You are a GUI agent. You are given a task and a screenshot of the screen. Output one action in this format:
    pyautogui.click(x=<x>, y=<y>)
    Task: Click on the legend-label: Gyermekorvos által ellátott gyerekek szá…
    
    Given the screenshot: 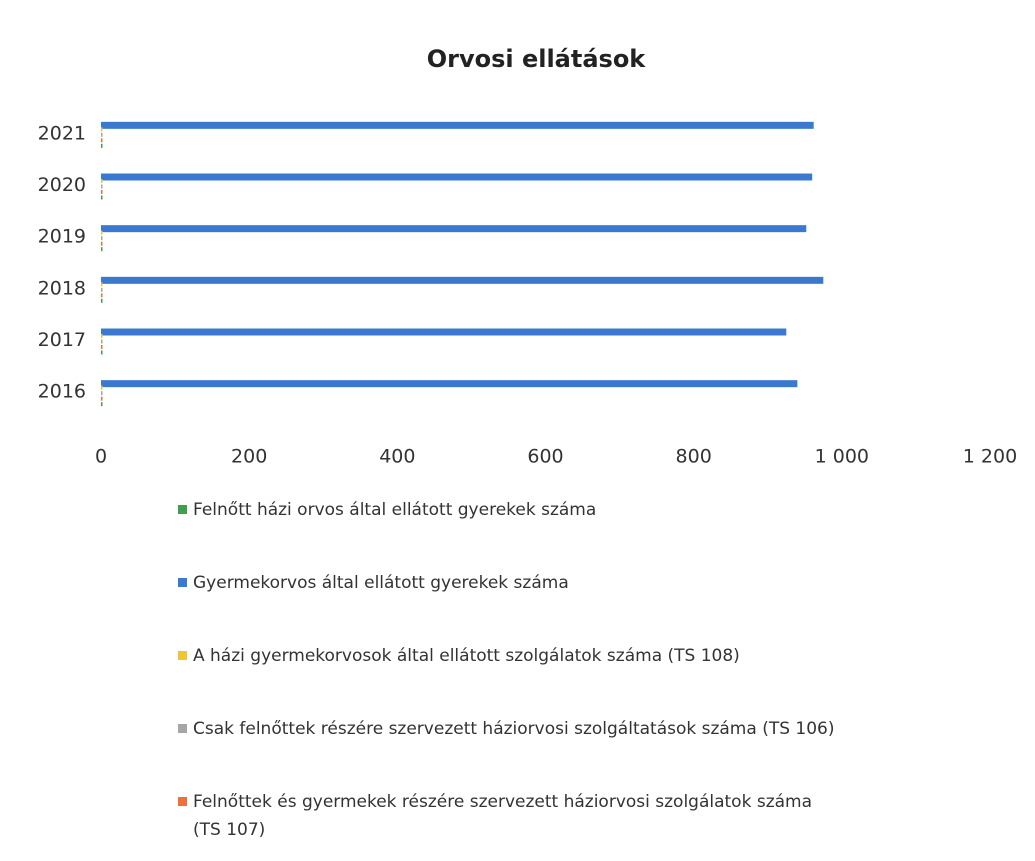 What is the action you would take?
    pyautogui.click(x=381, y=583)
    